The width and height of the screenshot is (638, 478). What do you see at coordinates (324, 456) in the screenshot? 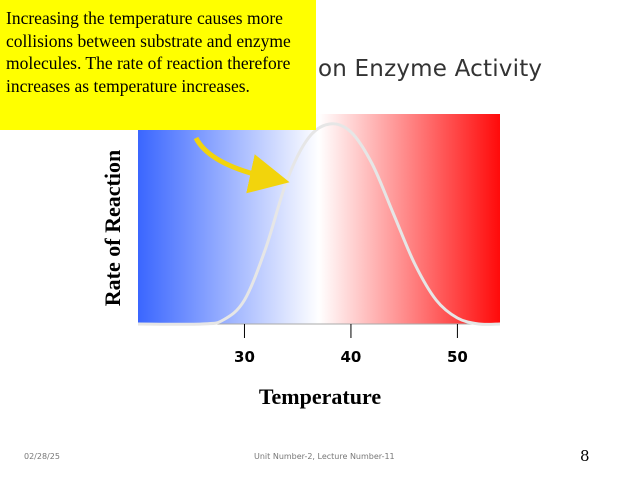
I see `footer-lecture-info: Unit Number-2, Lecture Number-11` at bounding box center [324, 456].